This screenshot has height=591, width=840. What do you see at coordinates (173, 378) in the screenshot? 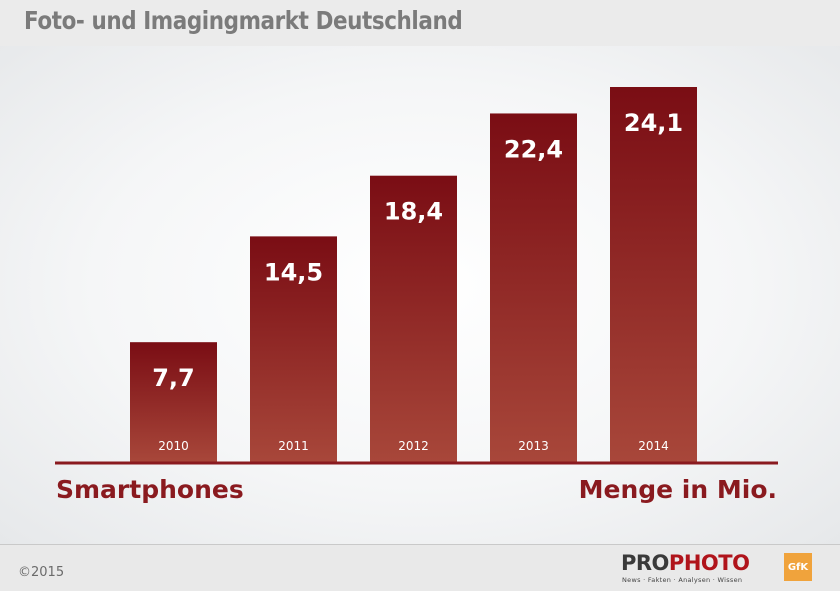
I see `value-label-2010: 7,7` at bounding box center [173, 378].